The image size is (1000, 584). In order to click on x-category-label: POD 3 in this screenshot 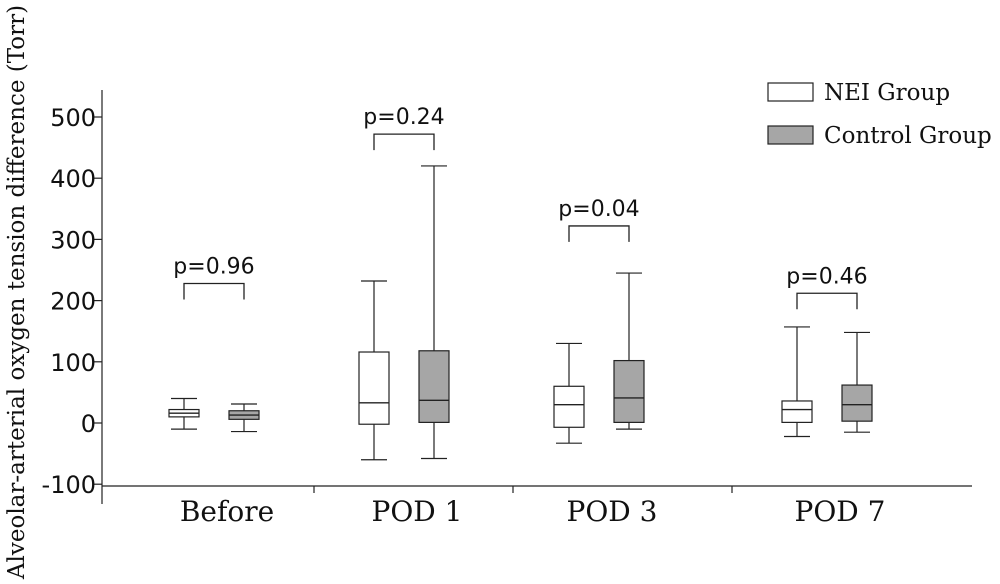, I will do `click(612, 511)`.